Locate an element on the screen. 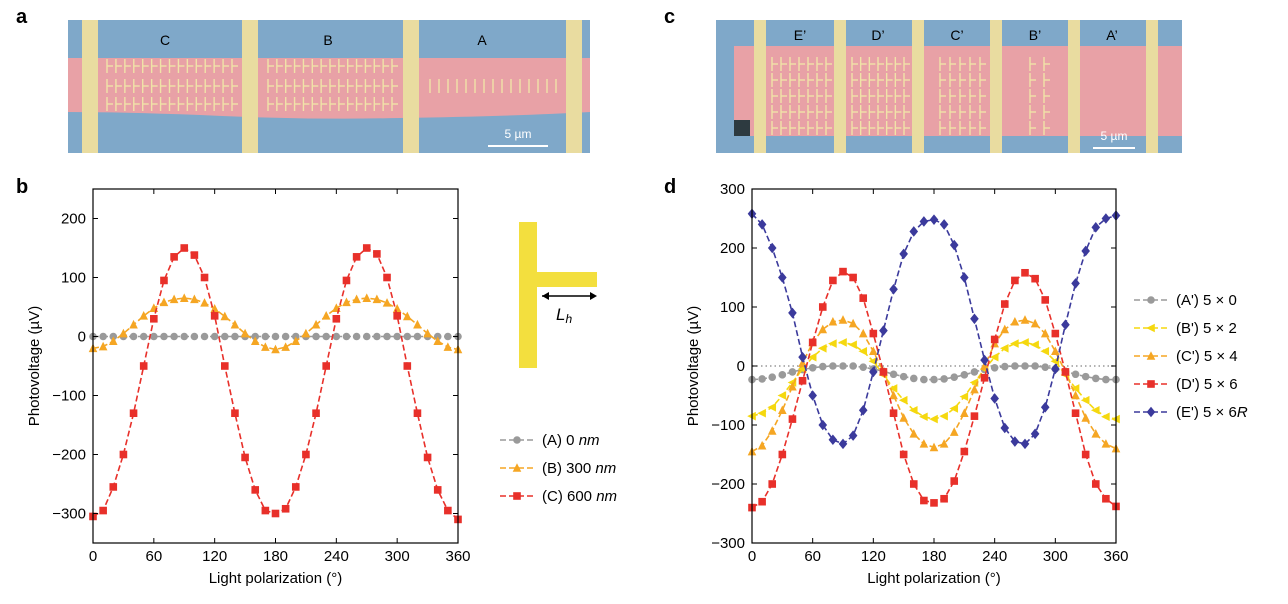 The width and height of the screenshot is (1288, 604). lh-label: Lh is located at coordinates (564, 315).